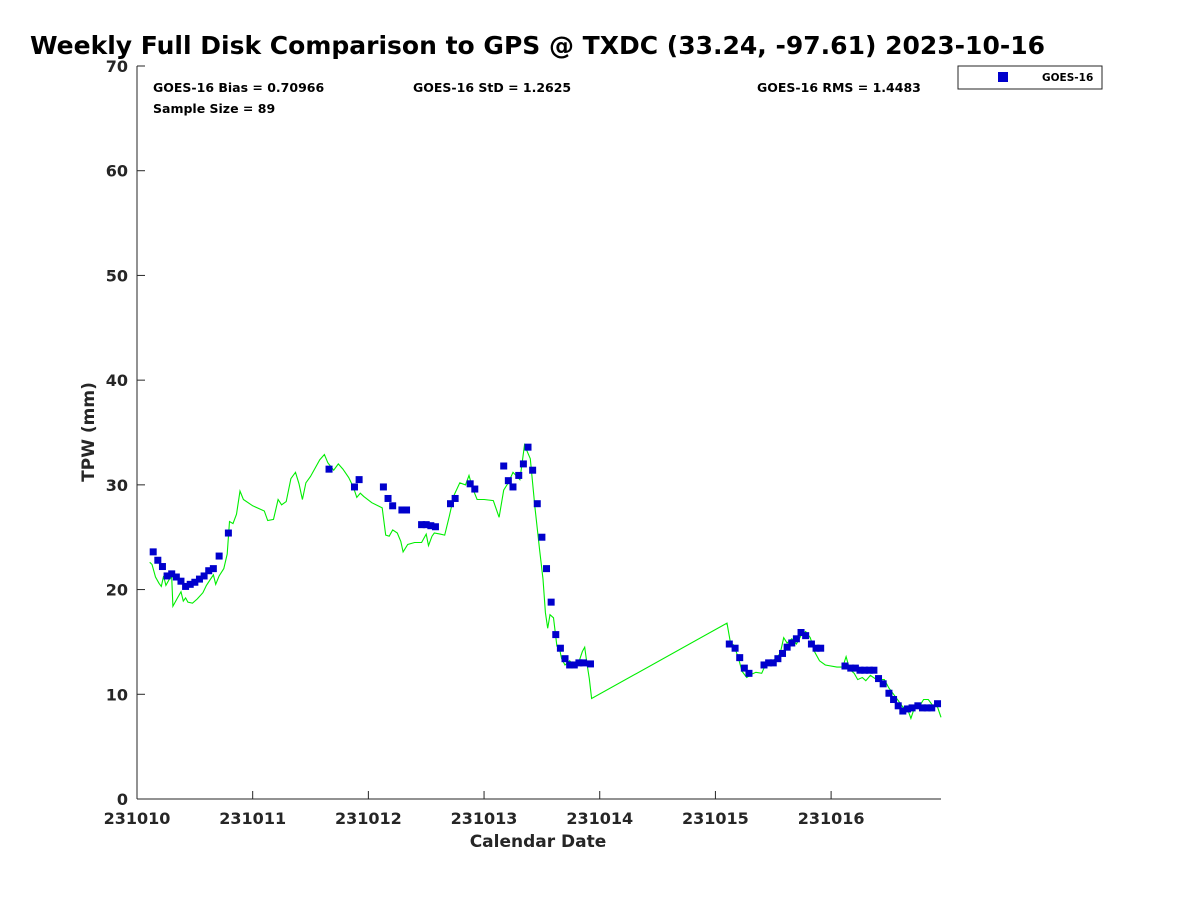 This screenshot has width=1200, height=900. Describe the element at coordinates (117, 66) in the screenshot. I see `y-tick-label: 70` at that location.